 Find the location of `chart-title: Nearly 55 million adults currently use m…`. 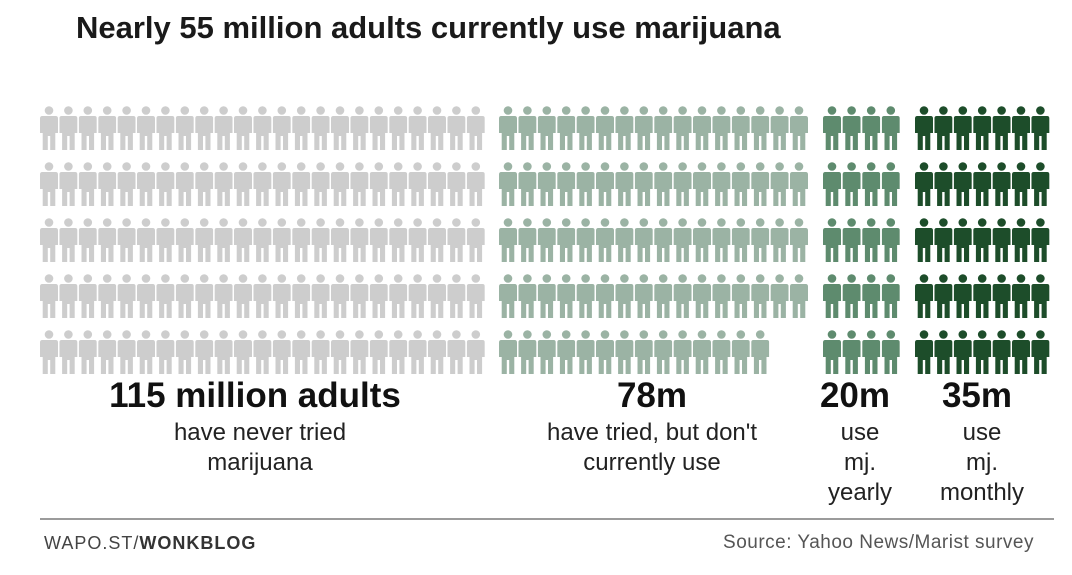

chart-title: Nearly 55 million adults currently use m… is located at coordinates (428, 27).